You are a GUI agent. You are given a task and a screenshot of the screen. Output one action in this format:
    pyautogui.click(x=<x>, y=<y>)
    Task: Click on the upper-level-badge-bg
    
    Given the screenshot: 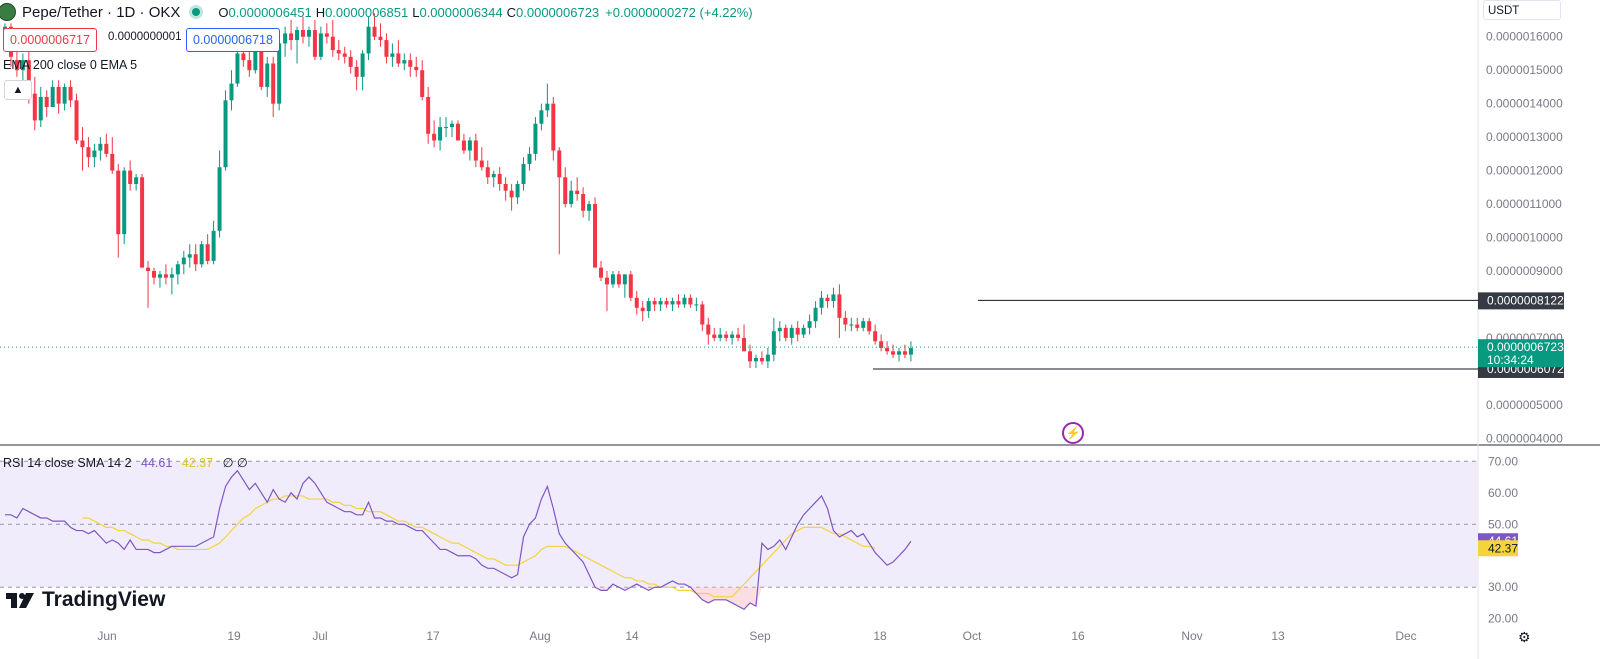 What is the action you would take?
    pyautogui.click(x=1521, y=301)
    